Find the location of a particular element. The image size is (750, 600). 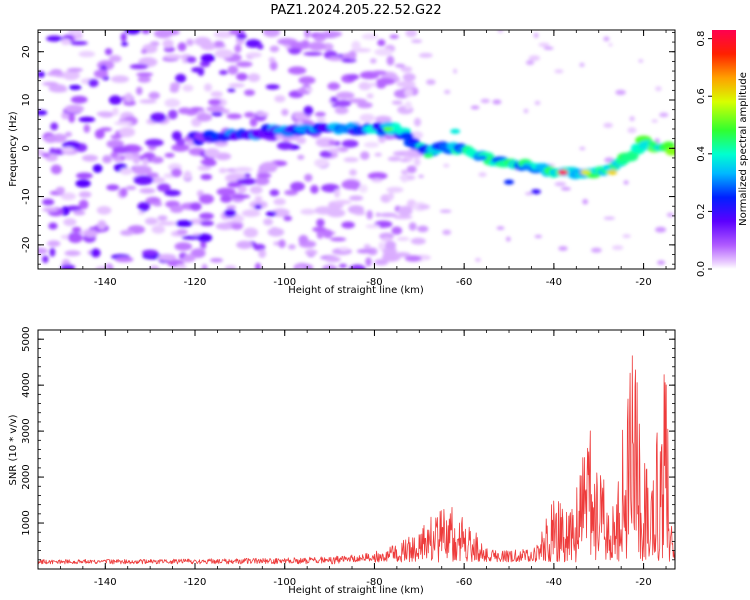

y-tick-label: 2000 is located at coordinates (26, 476).